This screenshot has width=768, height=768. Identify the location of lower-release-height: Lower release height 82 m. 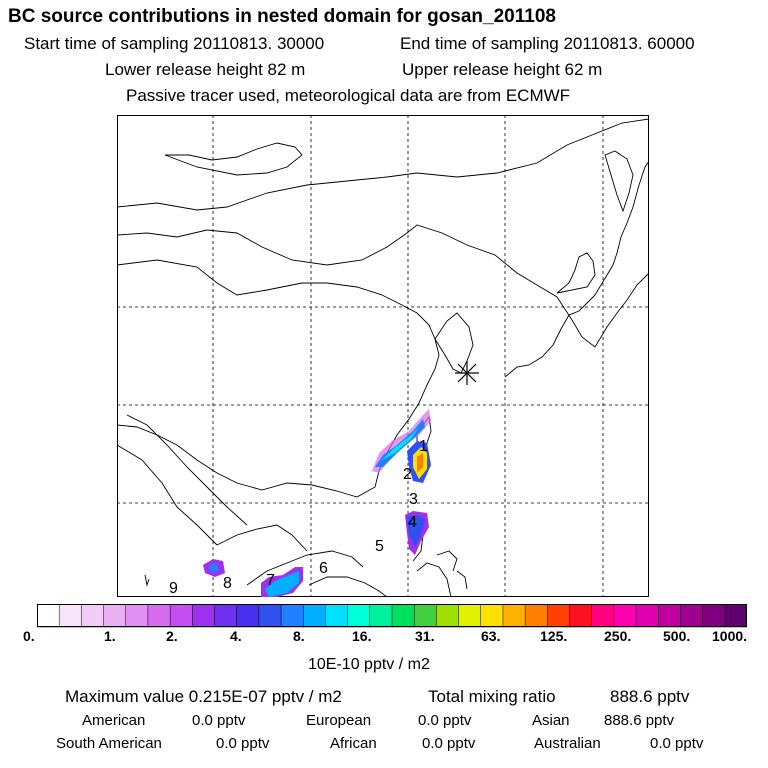
(205, 69).